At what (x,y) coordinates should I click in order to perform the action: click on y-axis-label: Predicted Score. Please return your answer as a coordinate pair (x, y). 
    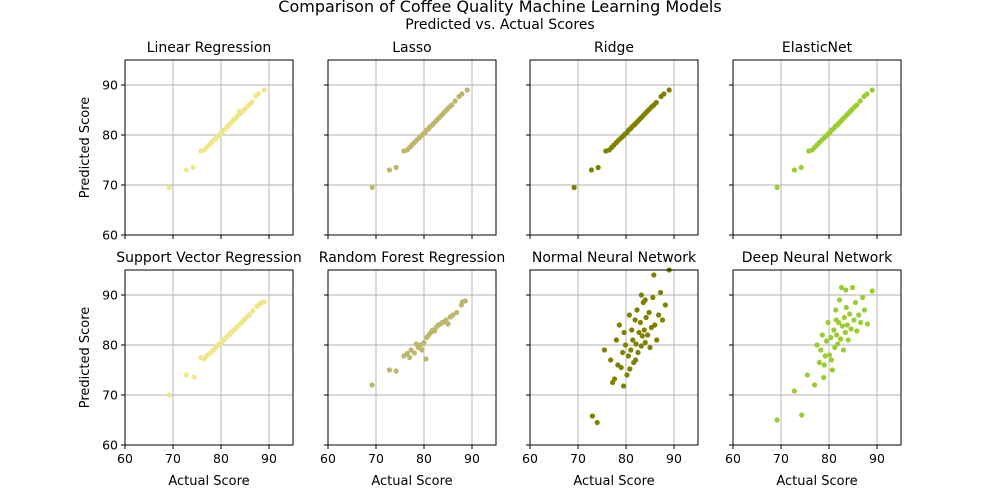
    Looking at the image, I should click on (85, 148).